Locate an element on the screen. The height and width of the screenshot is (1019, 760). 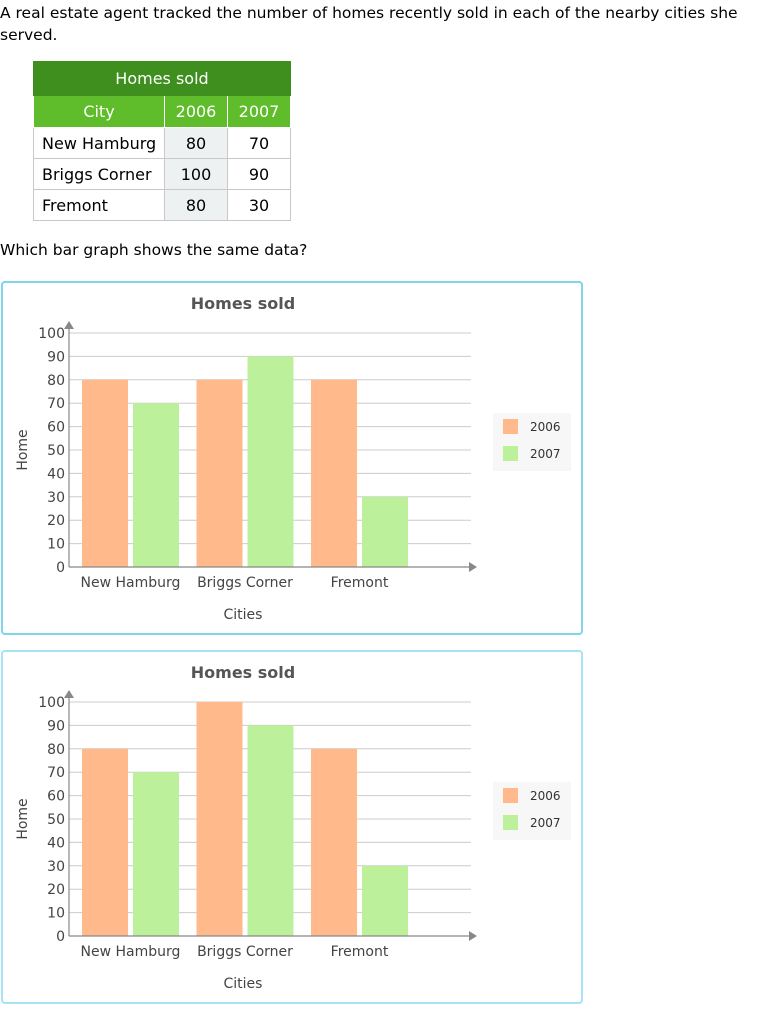
table-row: New Hamburg 80 70 is located at coordinates (162, 143).